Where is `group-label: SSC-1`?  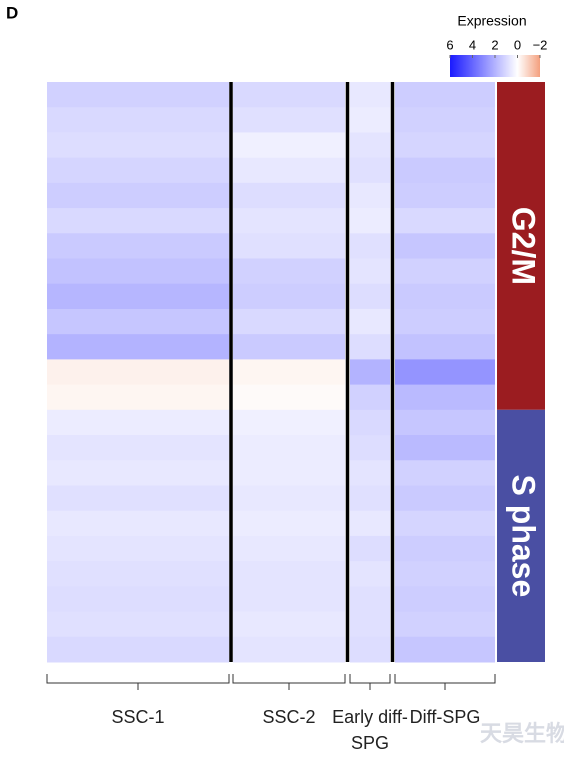 group-label: SSC-1 is located at coordinates (138, 717).